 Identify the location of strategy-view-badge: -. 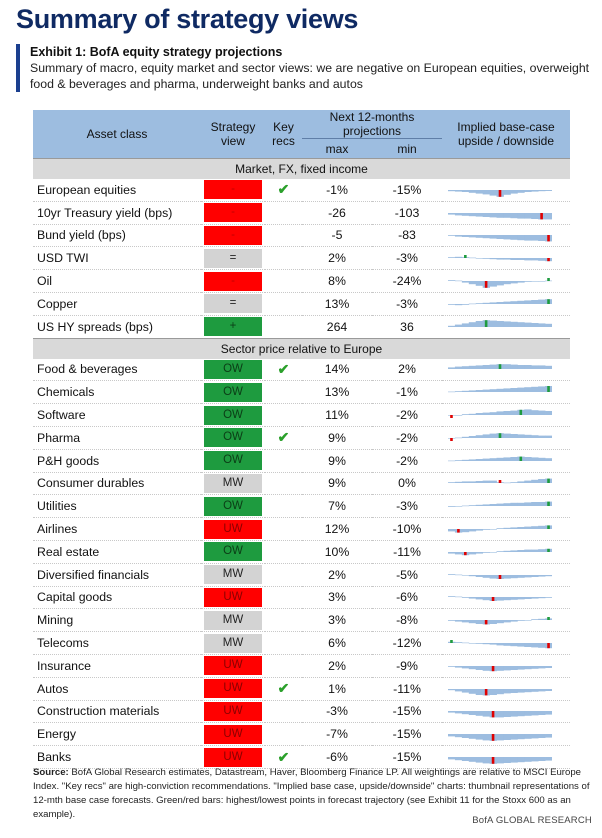
(233, 190).